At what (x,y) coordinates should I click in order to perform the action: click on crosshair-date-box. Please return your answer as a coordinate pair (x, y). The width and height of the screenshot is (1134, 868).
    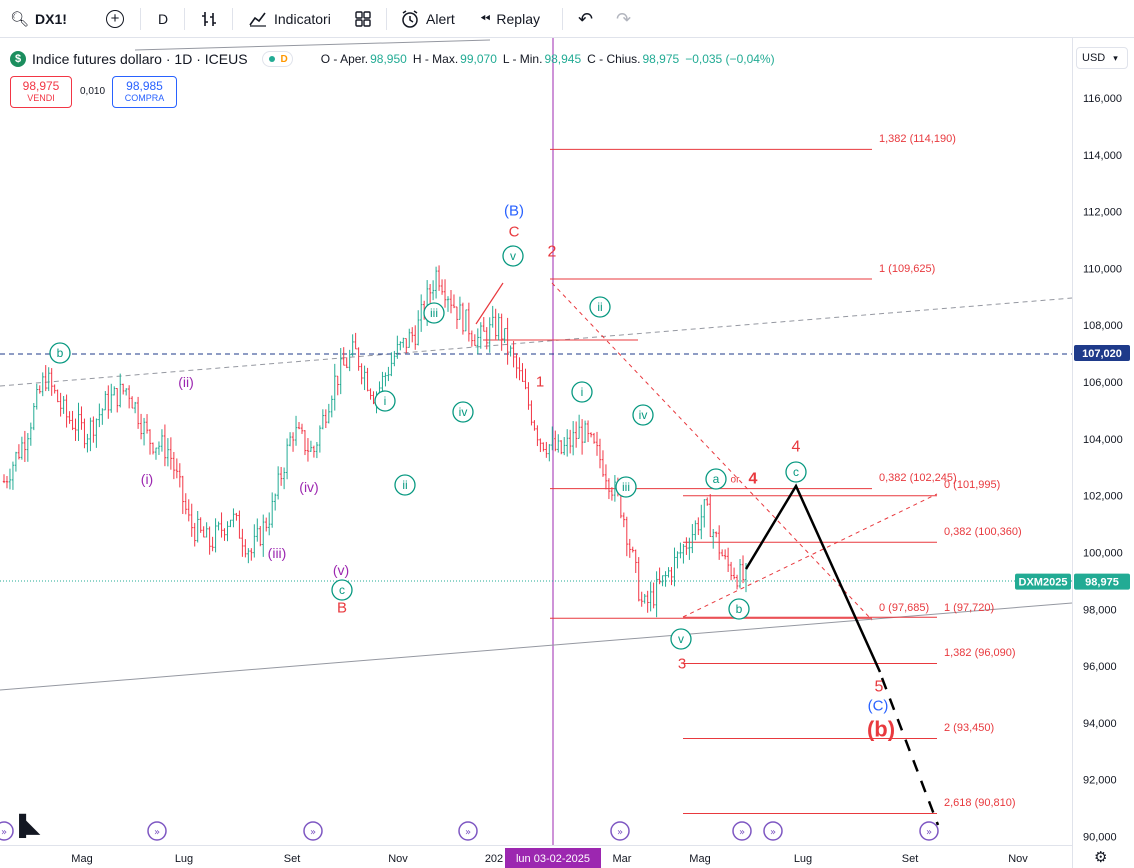
    Looking at the image, I should click on (553, 858).